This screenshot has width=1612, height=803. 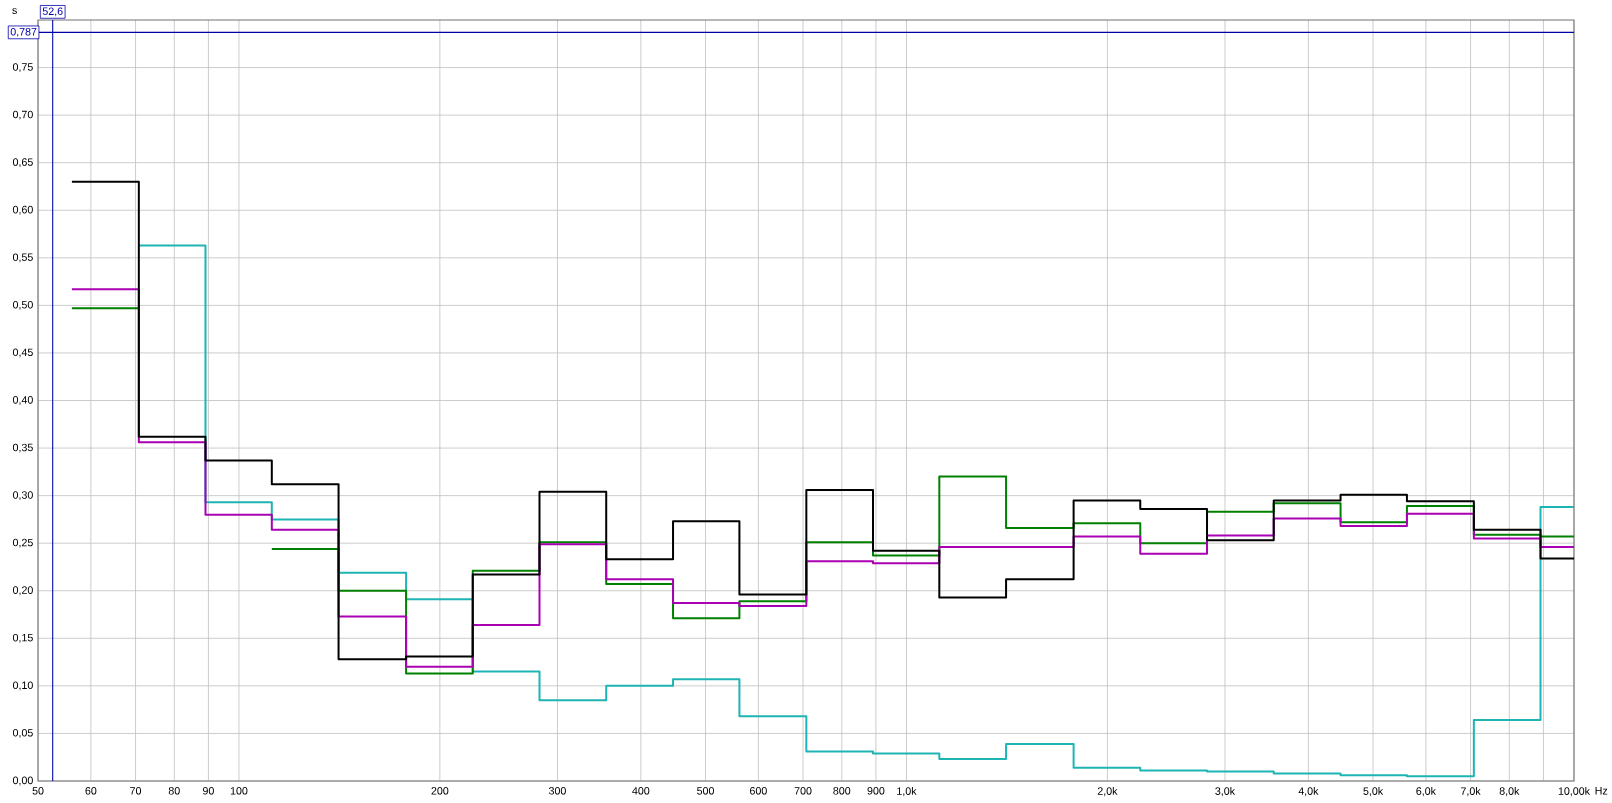 What do you see at coordinates (22, 163) in the screenshot?
I see `y-tick-label: 0,65` at bounding box center [22, 163].